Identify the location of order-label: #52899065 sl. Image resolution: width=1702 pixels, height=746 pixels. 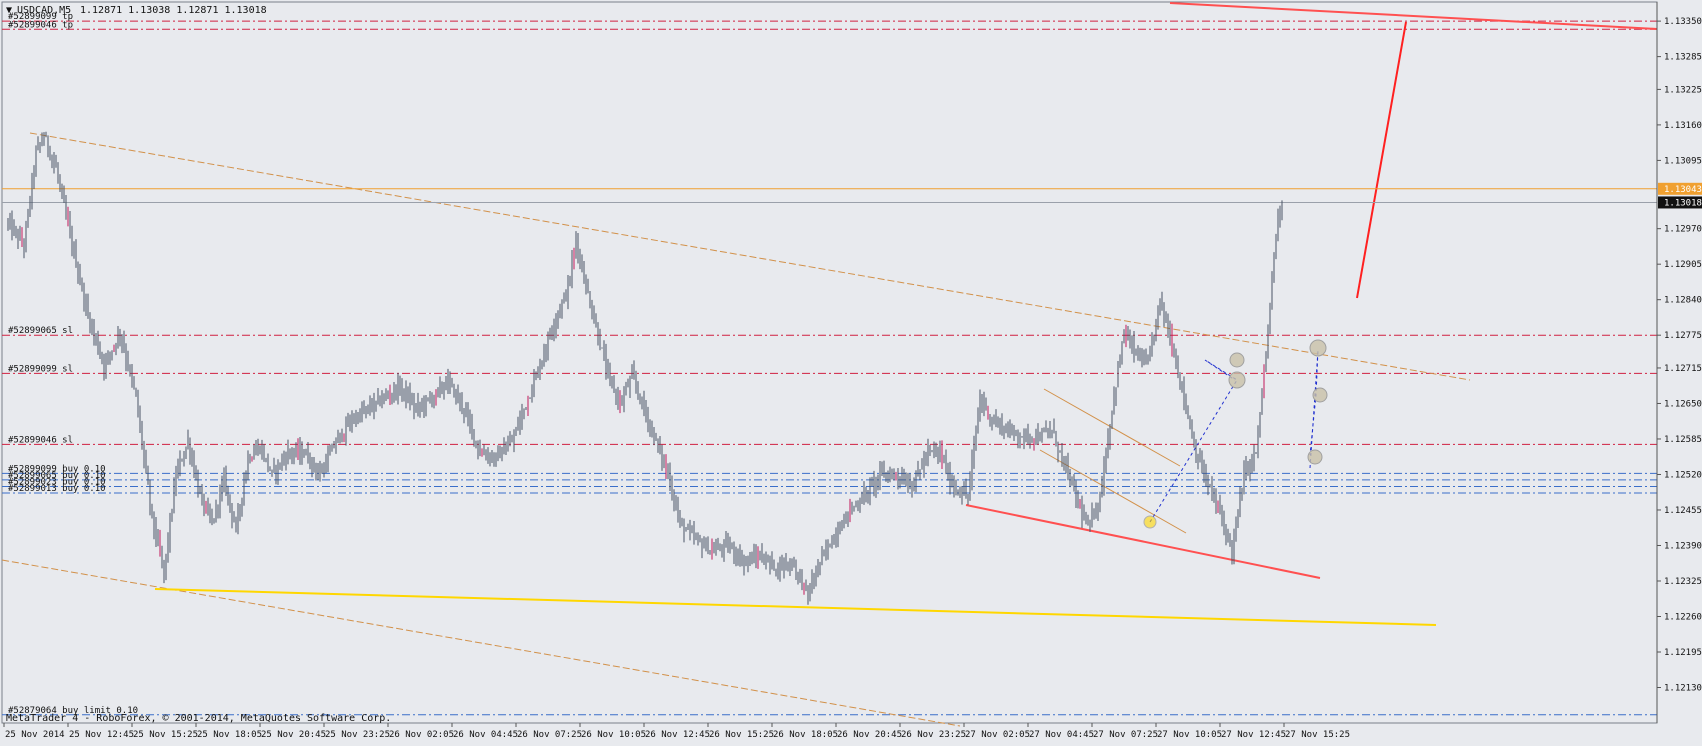
(40, 331).